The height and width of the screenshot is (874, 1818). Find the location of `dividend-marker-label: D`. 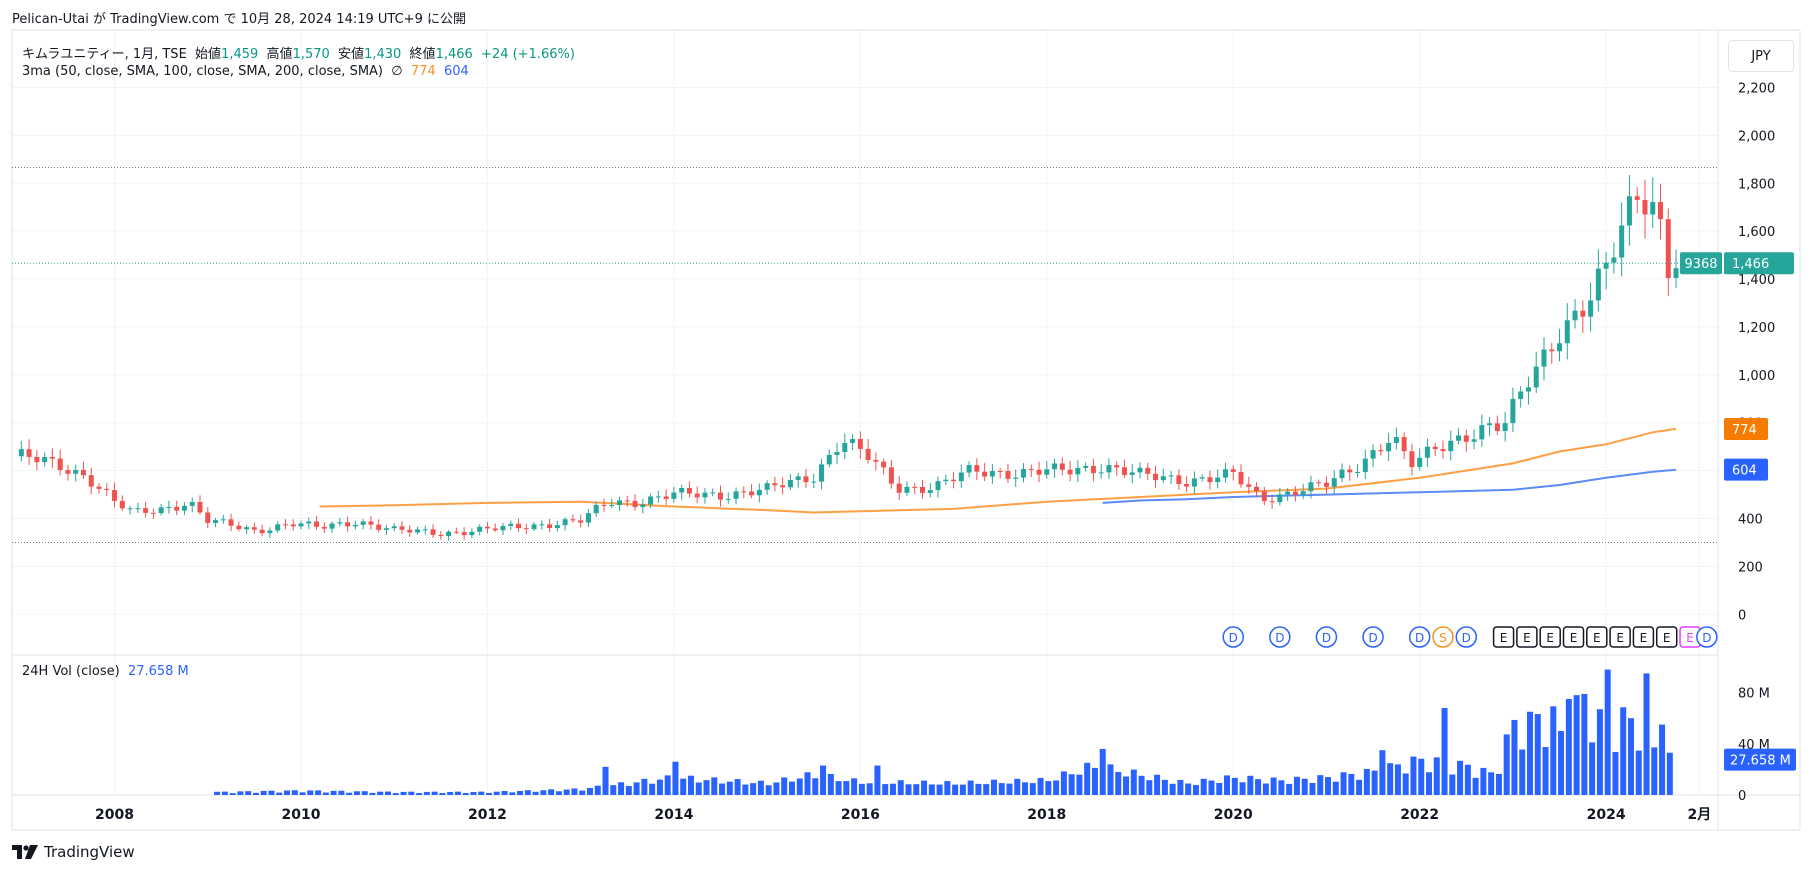

dividend-marker-label: D is located at coordinates (1706, 638).